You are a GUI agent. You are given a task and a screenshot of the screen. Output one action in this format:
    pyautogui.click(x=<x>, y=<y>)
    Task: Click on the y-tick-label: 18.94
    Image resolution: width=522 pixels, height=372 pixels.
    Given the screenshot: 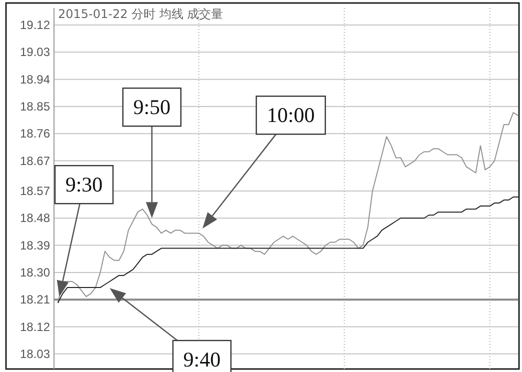 What is the action you would take?
    pyautogui.click(x=35, y=79)
    